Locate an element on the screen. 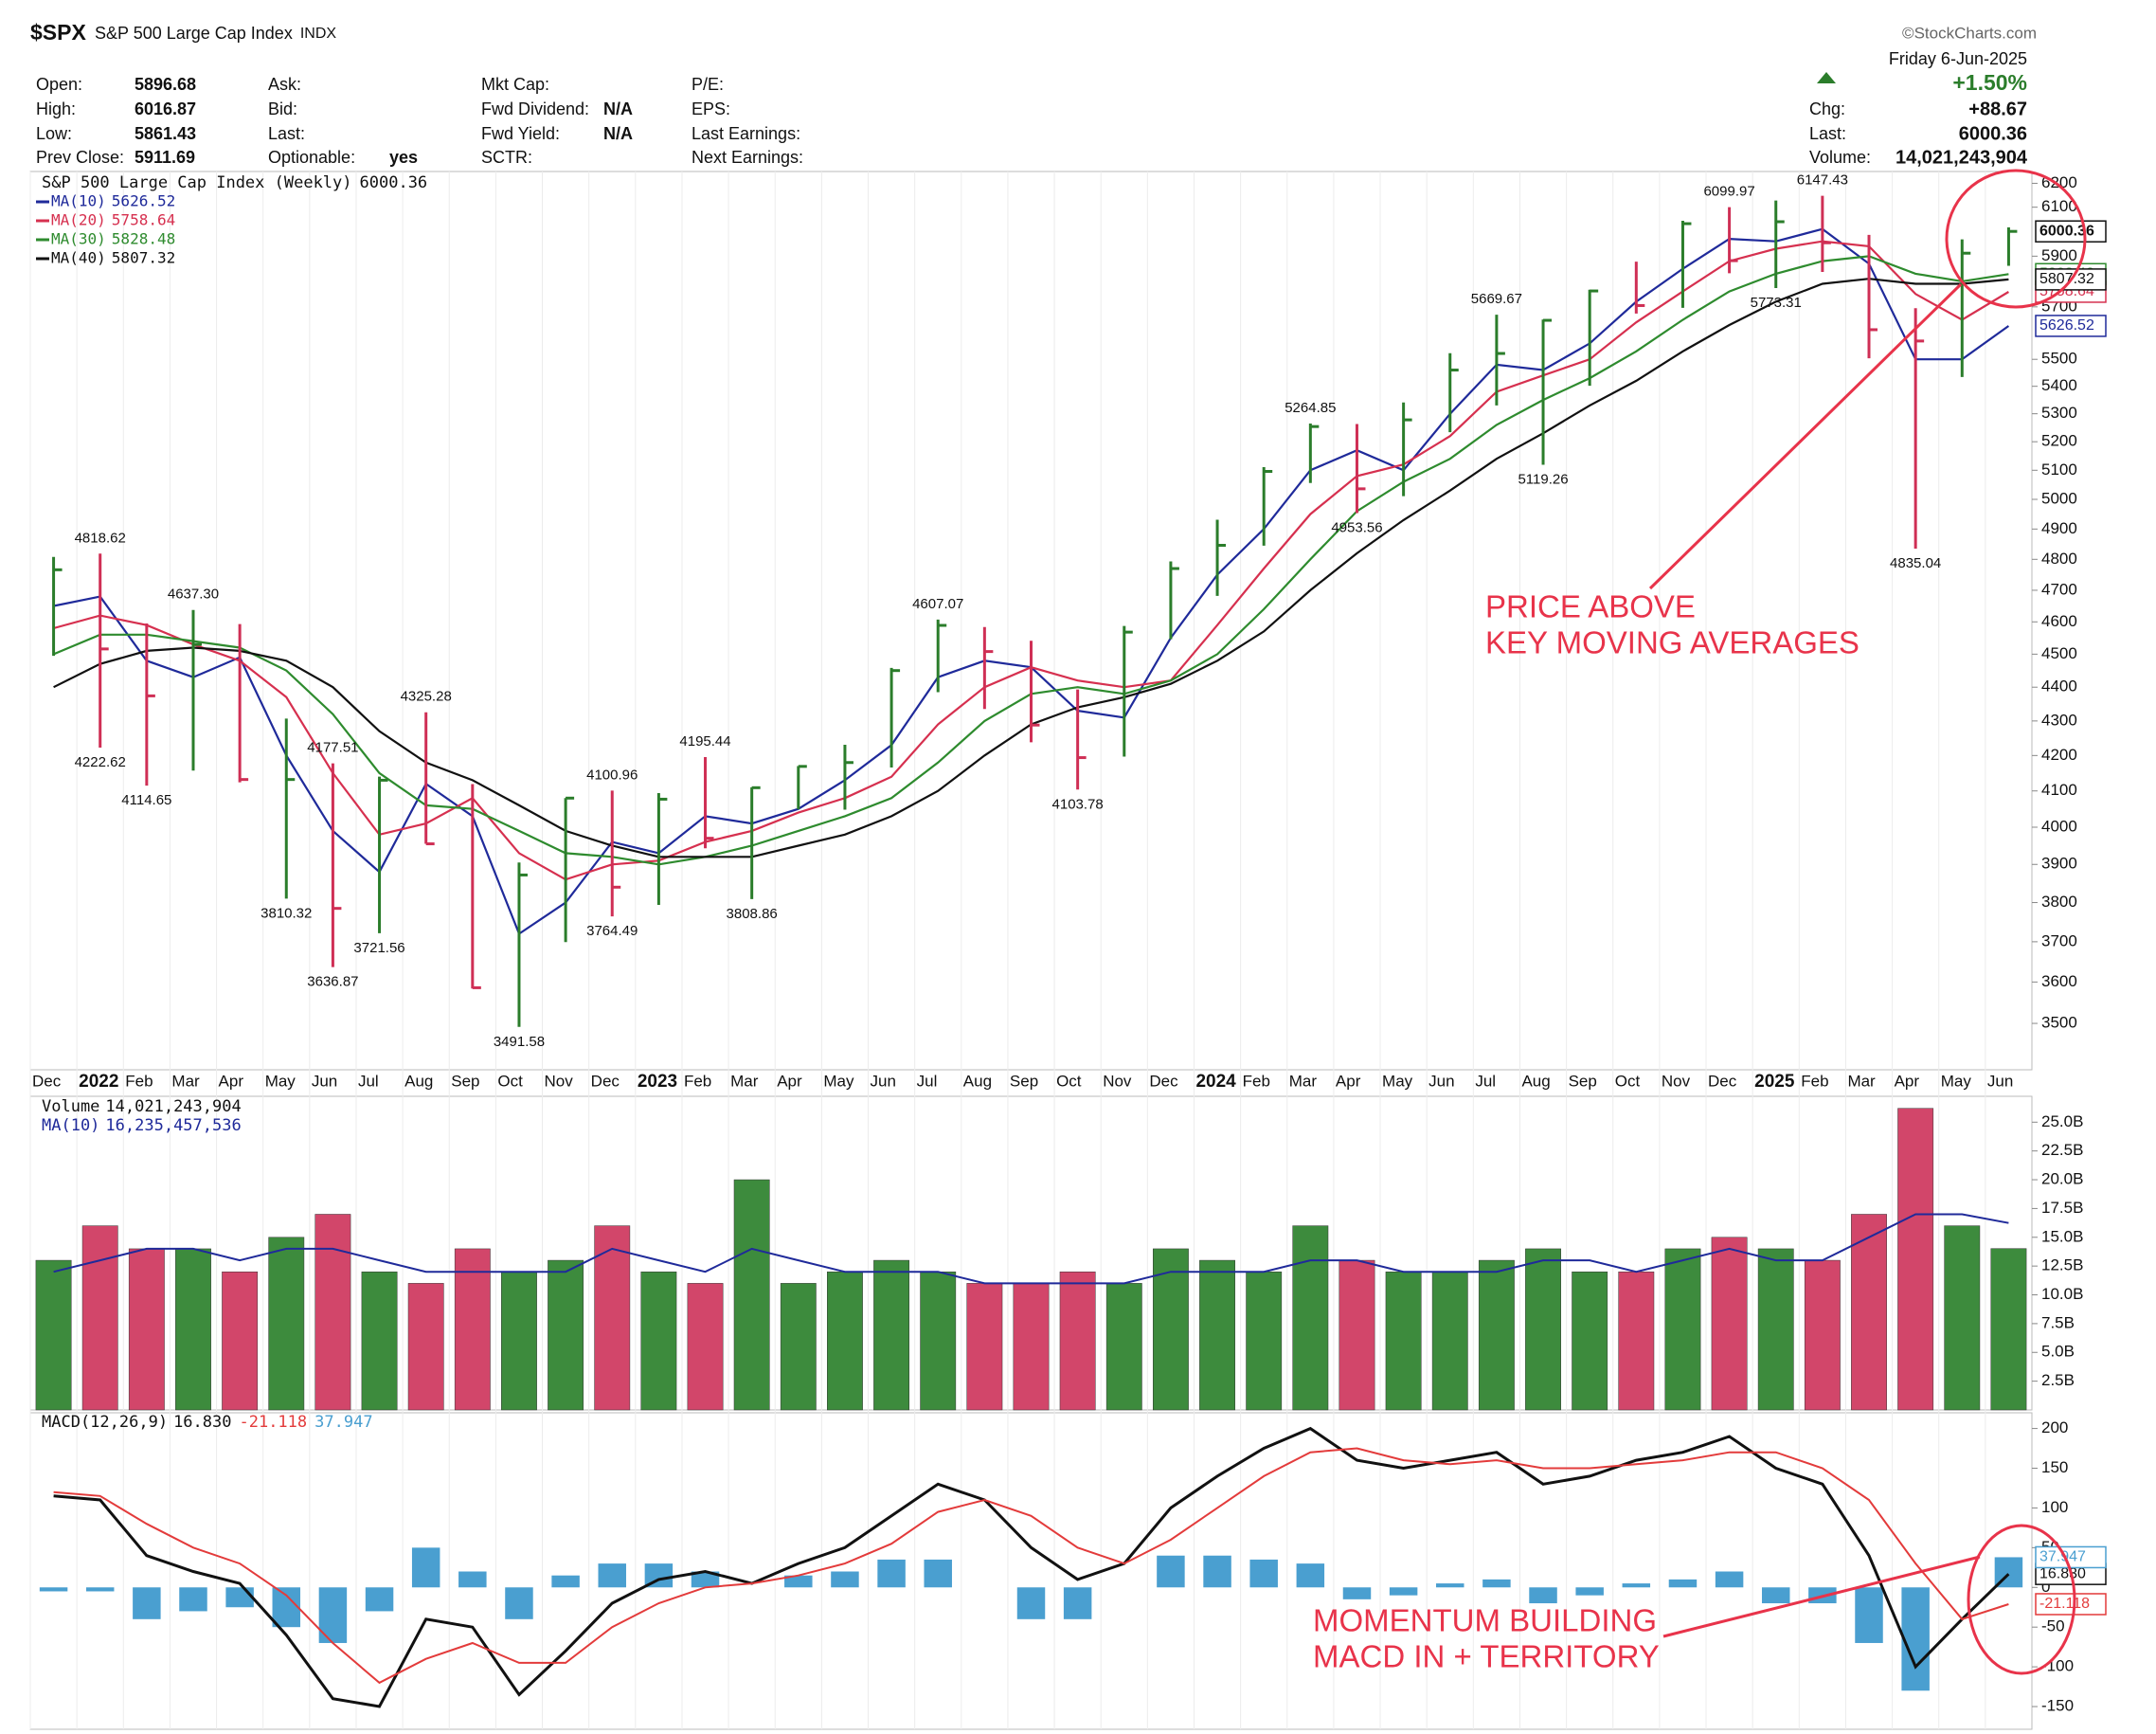 This screenshot has height=1734, width=2156. quote-label: Next Earnings: is located at coordinates (748, 157).